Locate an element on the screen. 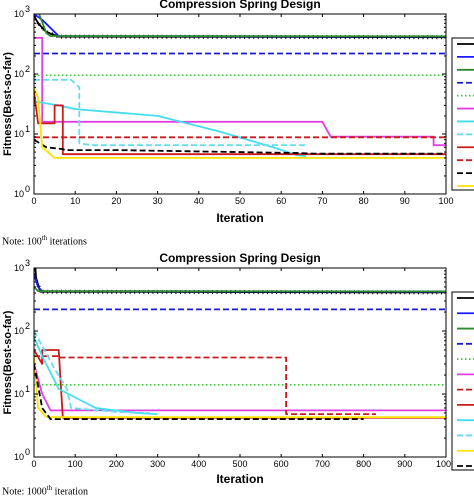 The width and height of the screenshot is (474, 497). x-tick-label: 700 is located at coordinates (322, 464).